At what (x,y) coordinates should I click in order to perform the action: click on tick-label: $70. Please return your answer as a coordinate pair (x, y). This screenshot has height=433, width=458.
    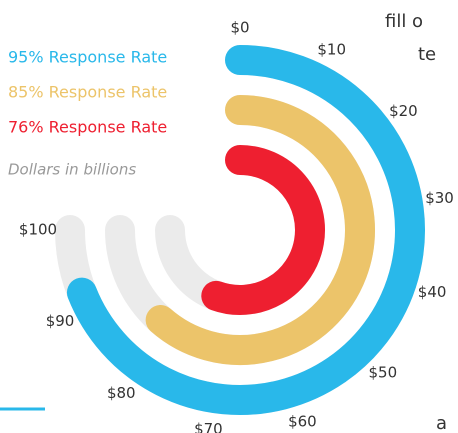
    Looking at the image, I should click on (208, 426).